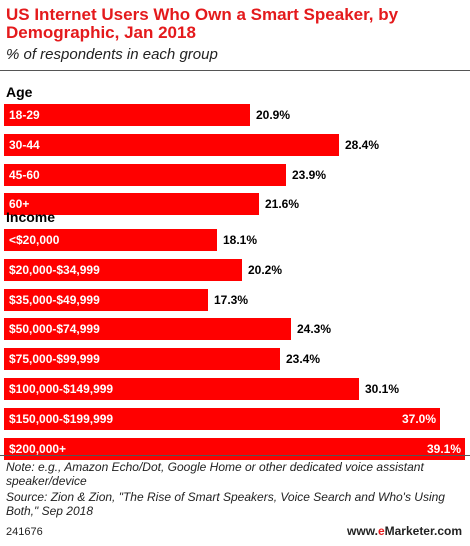 This screenshot has width=470, height=546. What do you see at coordinates (38, 449) in the screenshot?
I see `category-label: $200,000+` at bounding box center [38, 449].